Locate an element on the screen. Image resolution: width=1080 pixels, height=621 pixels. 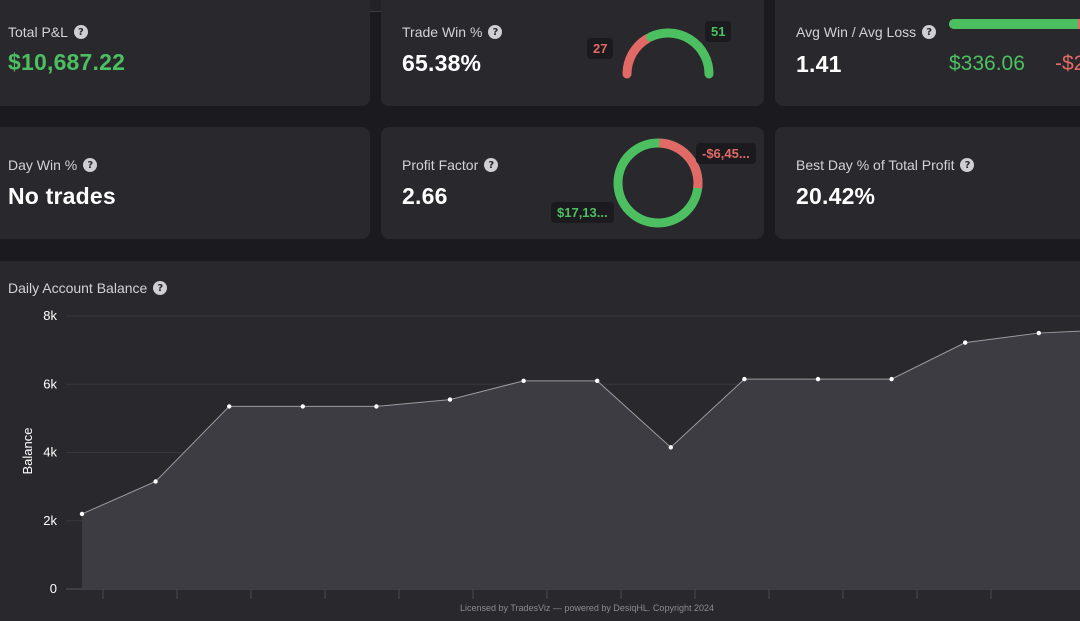
day-win-label-row: Day Win % ? is located at coordinates (53, 165).